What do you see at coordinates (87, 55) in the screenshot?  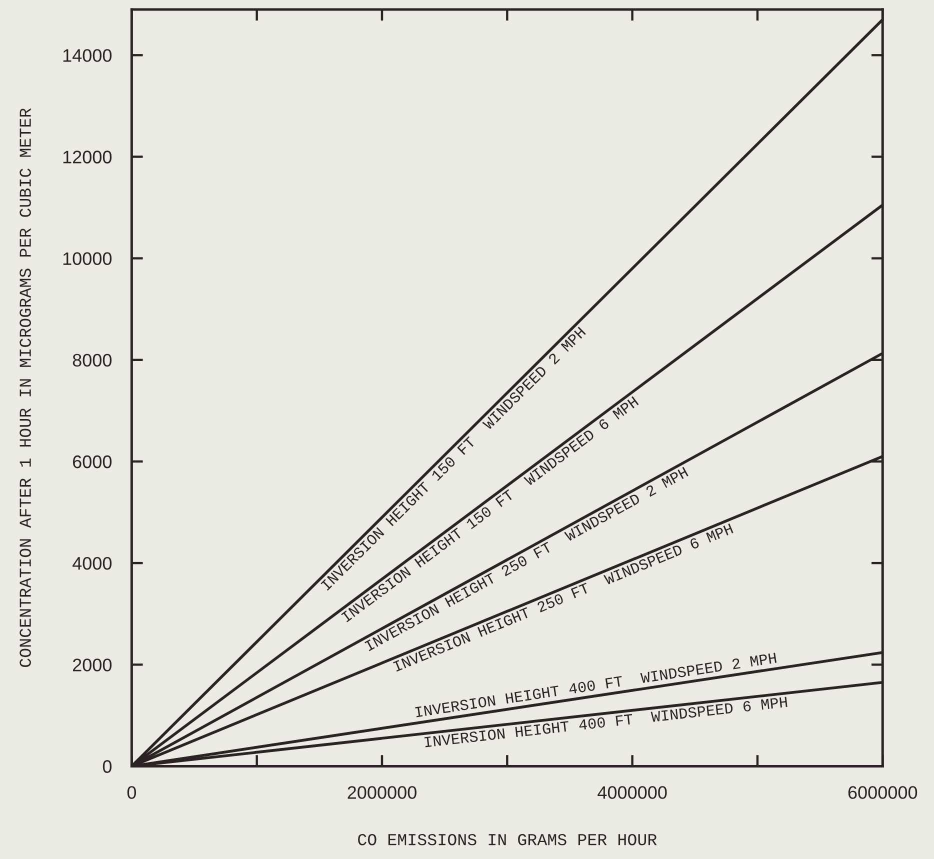 I see `y-tick-label: 14000` at bounding box center [87, 55].